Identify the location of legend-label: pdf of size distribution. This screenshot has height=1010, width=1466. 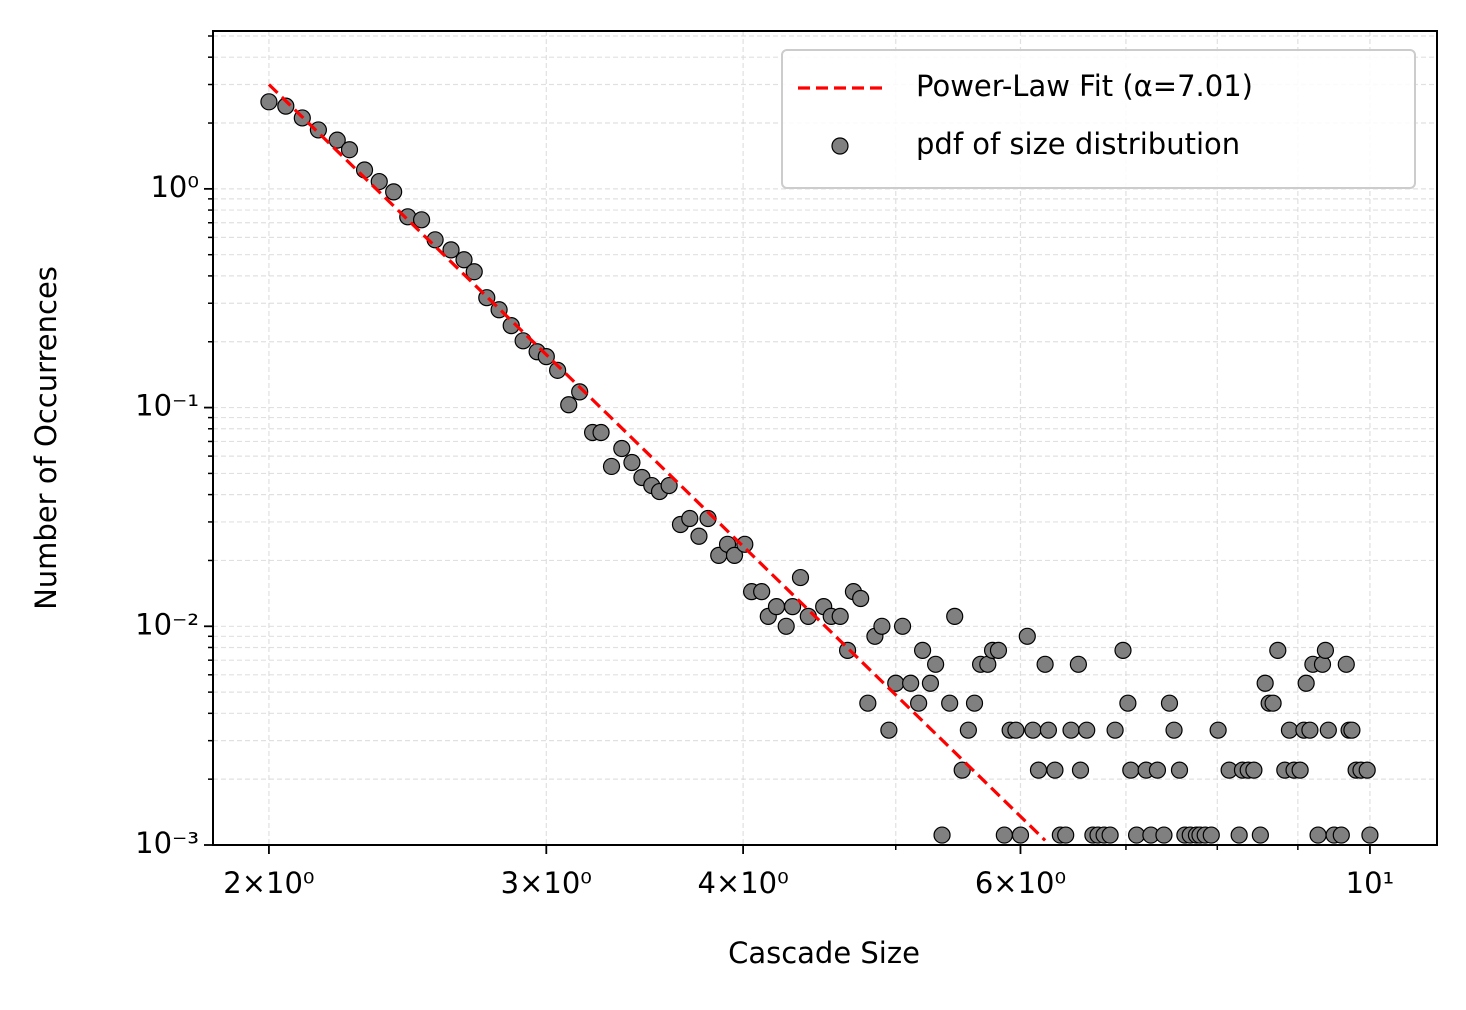
(1078, 144).